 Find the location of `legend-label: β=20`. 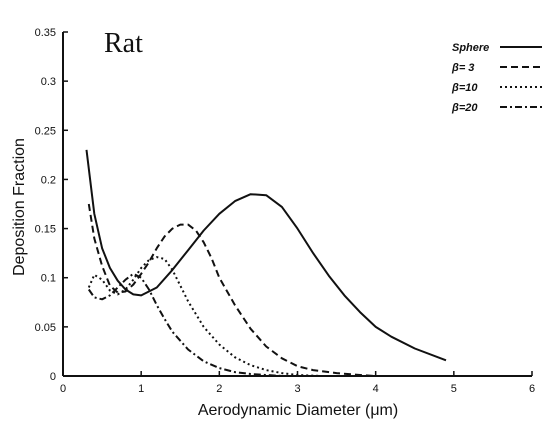

legend-label: β=20 is located at coordinates (464, 108).